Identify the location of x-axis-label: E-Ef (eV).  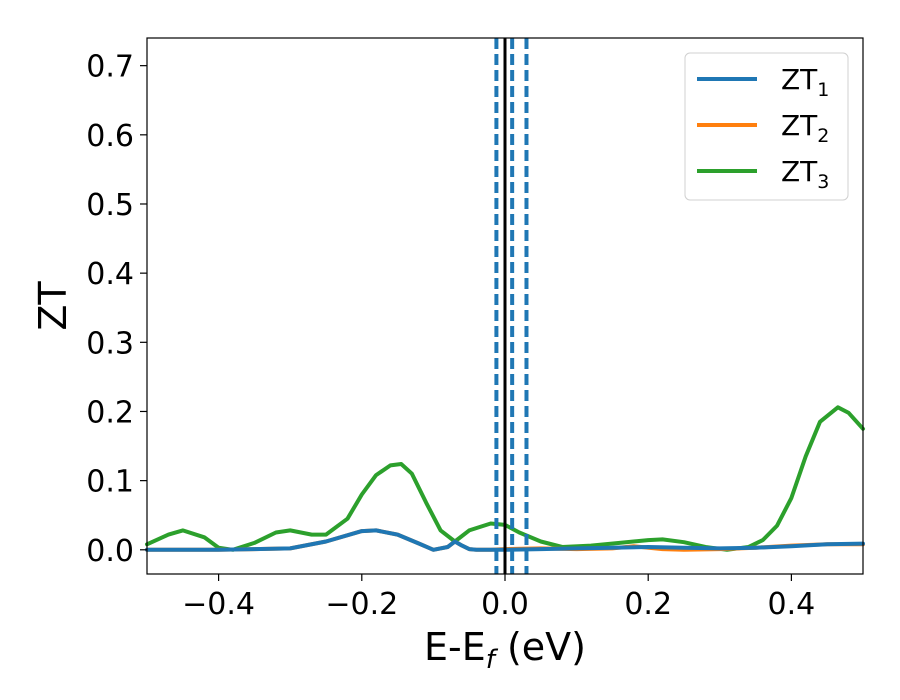
(505, 650).